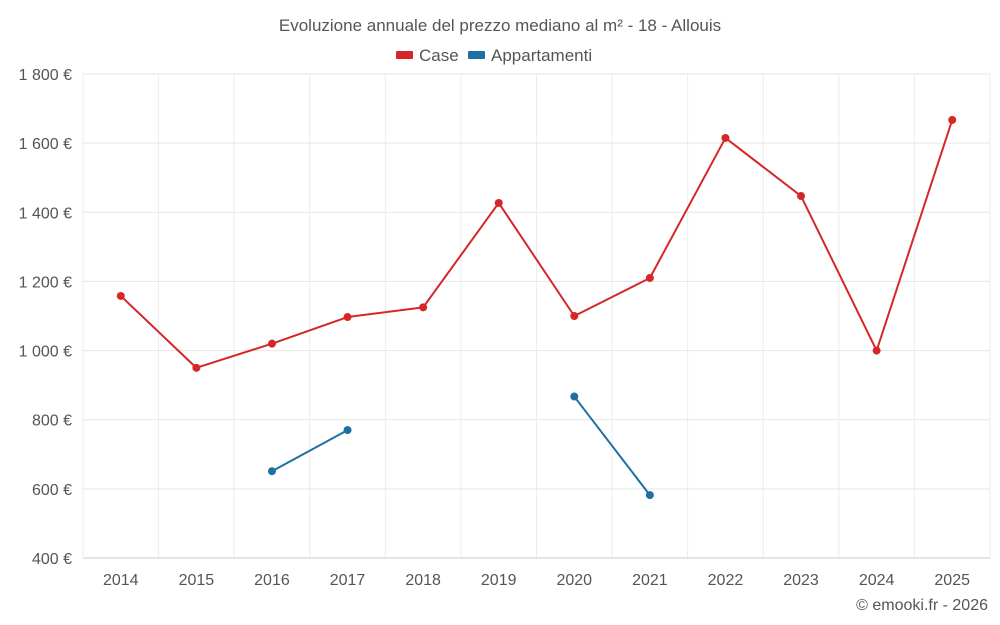  What do you see at coordinates (726, 580) in the screenshot?
I see `x-tick-label: 2022` at bounding box center [726, 580].